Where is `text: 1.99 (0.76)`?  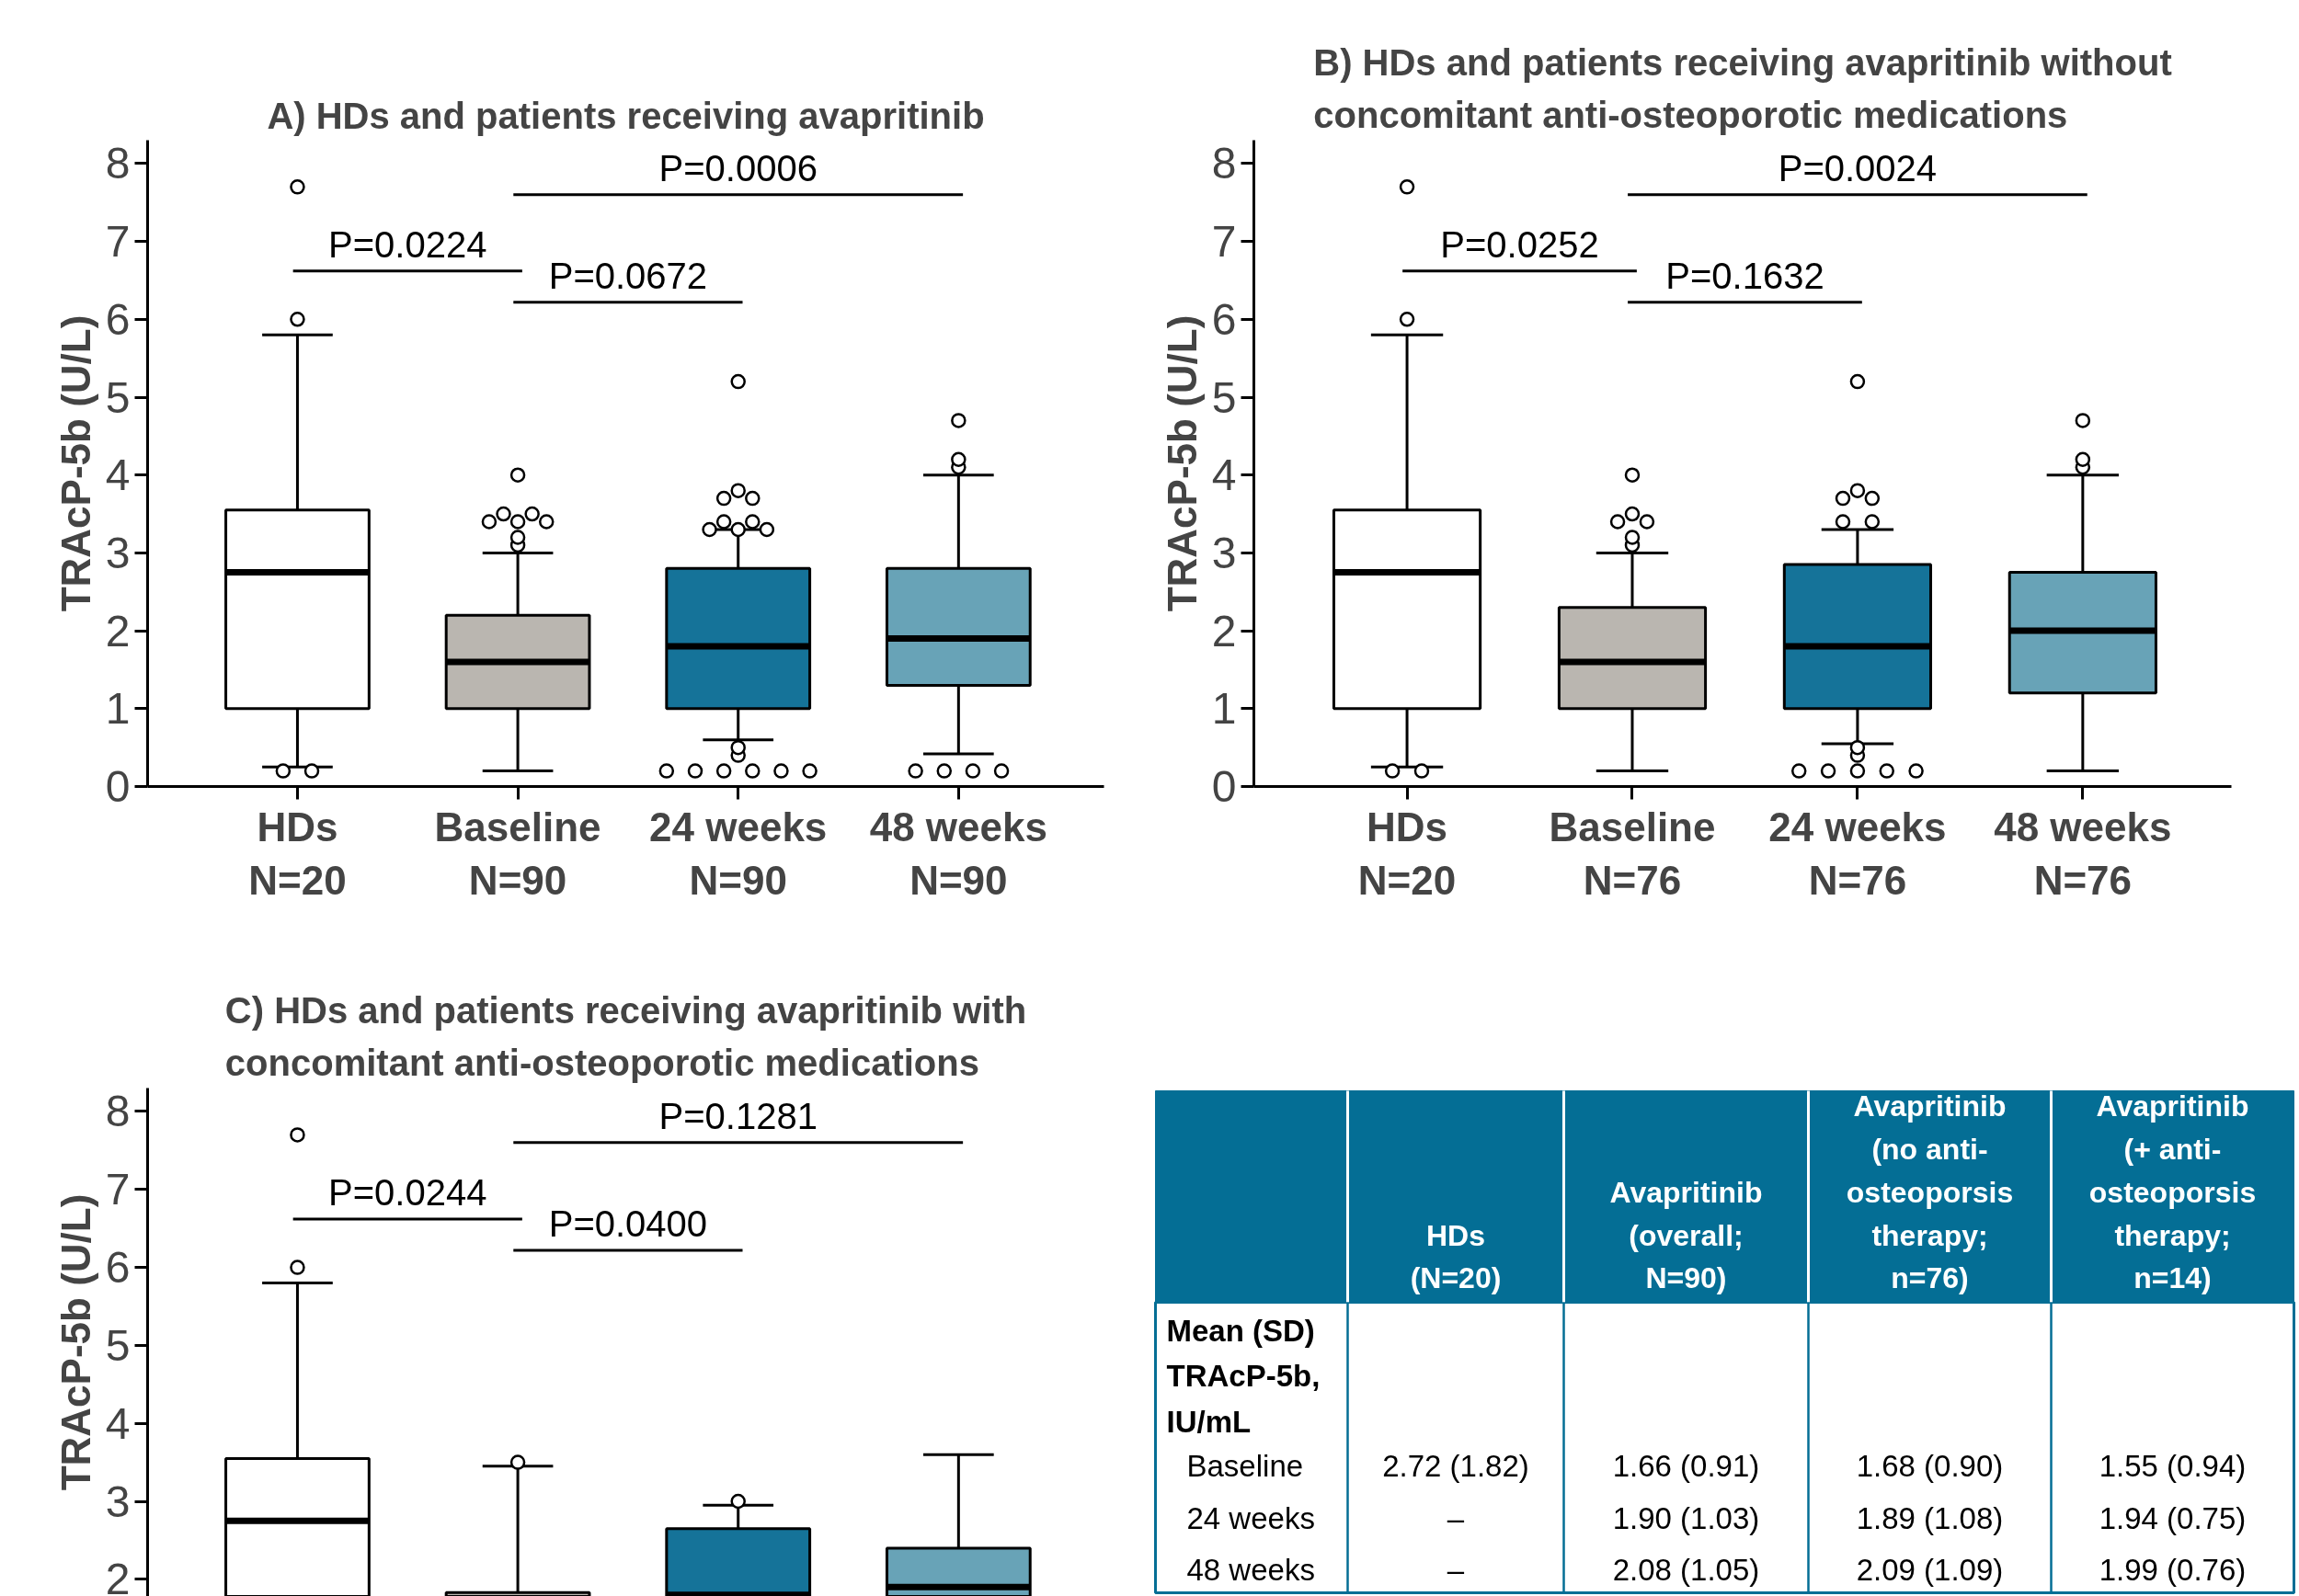
text: 1.99 (0.76) is located at coordinates (2173, 1570).